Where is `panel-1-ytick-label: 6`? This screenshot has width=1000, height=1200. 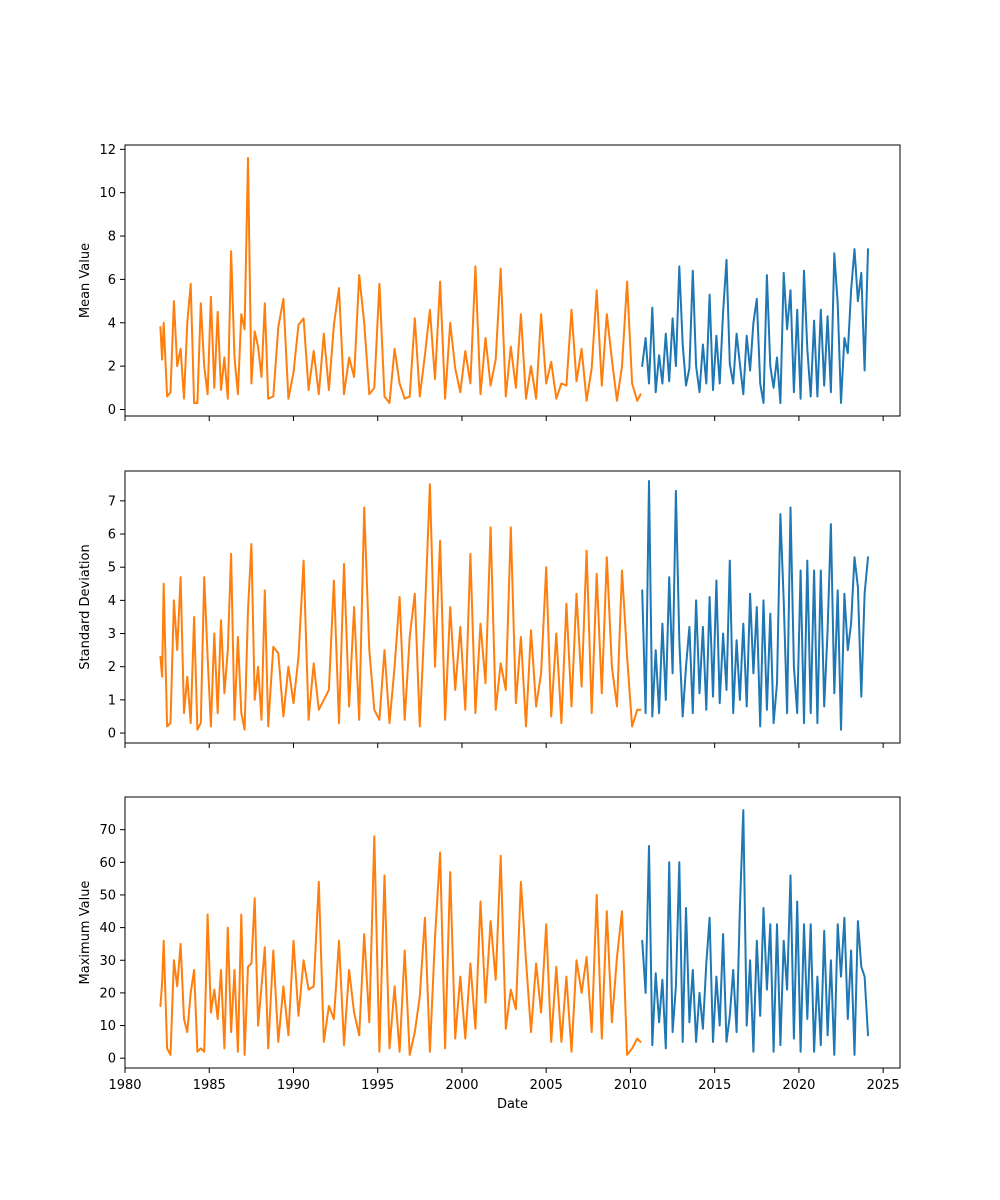
panel-1-ytick-label: 6 is located at coordinates (112, 280).